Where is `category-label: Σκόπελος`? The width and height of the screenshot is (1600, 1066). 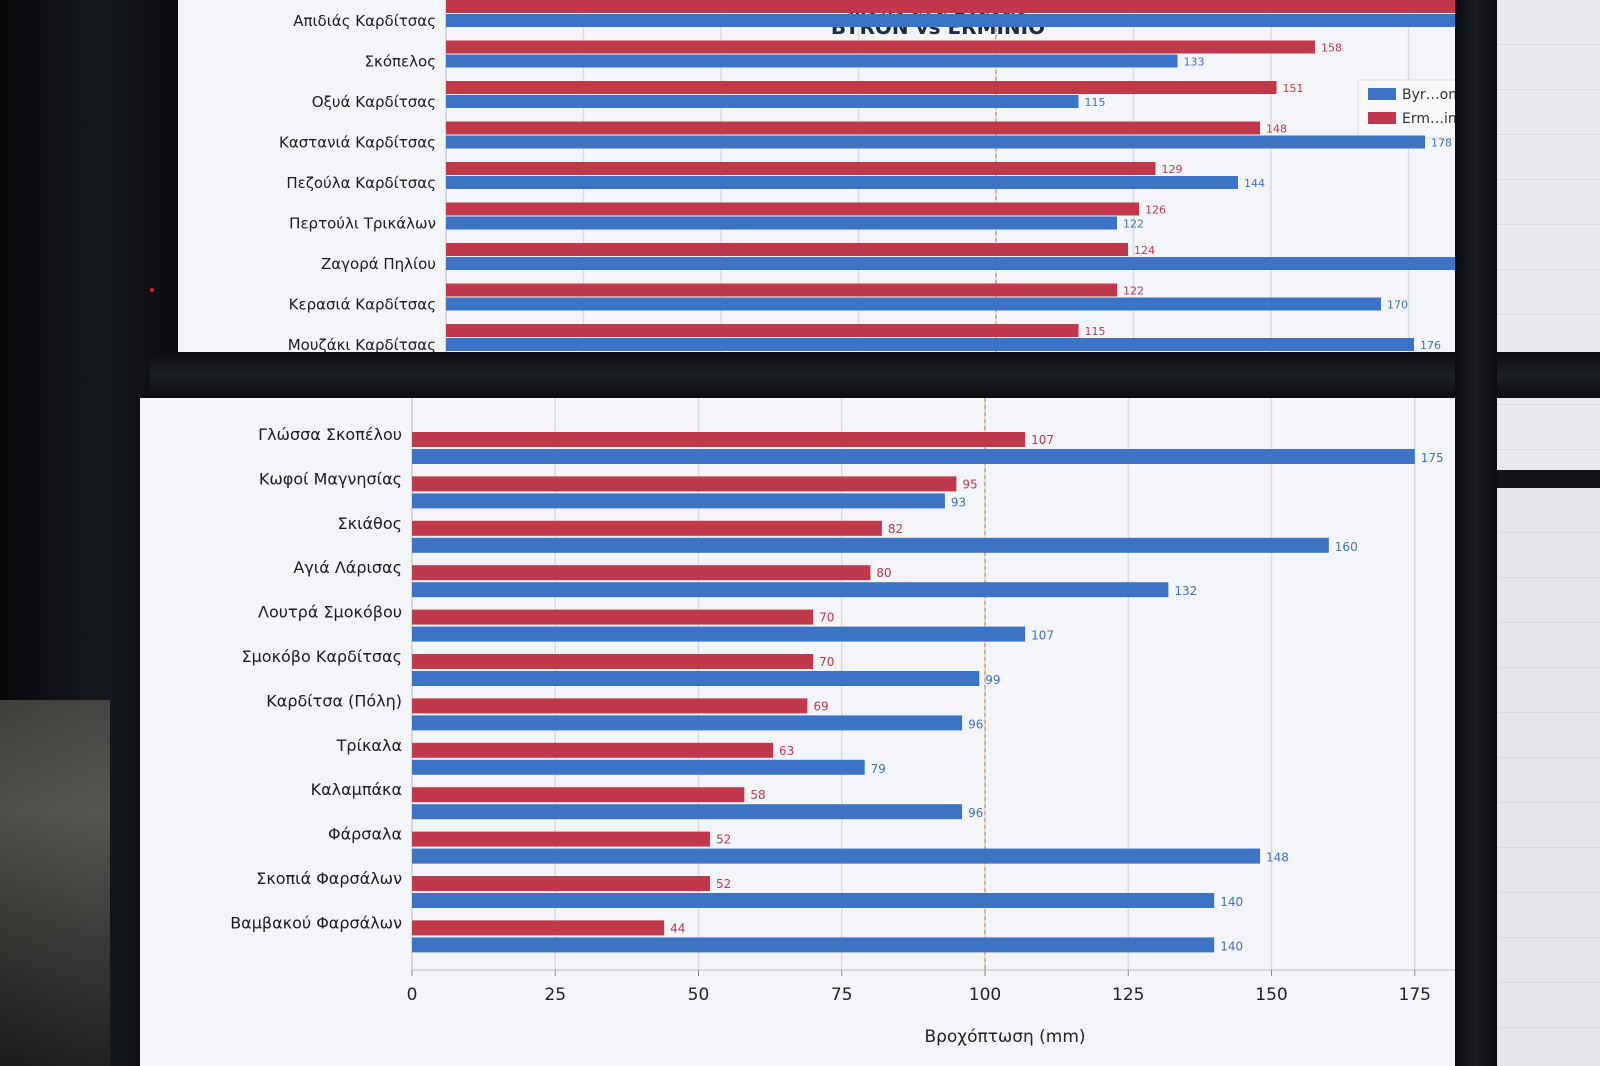 category-label: Σκόπελος is located at coordinates (401, 62).